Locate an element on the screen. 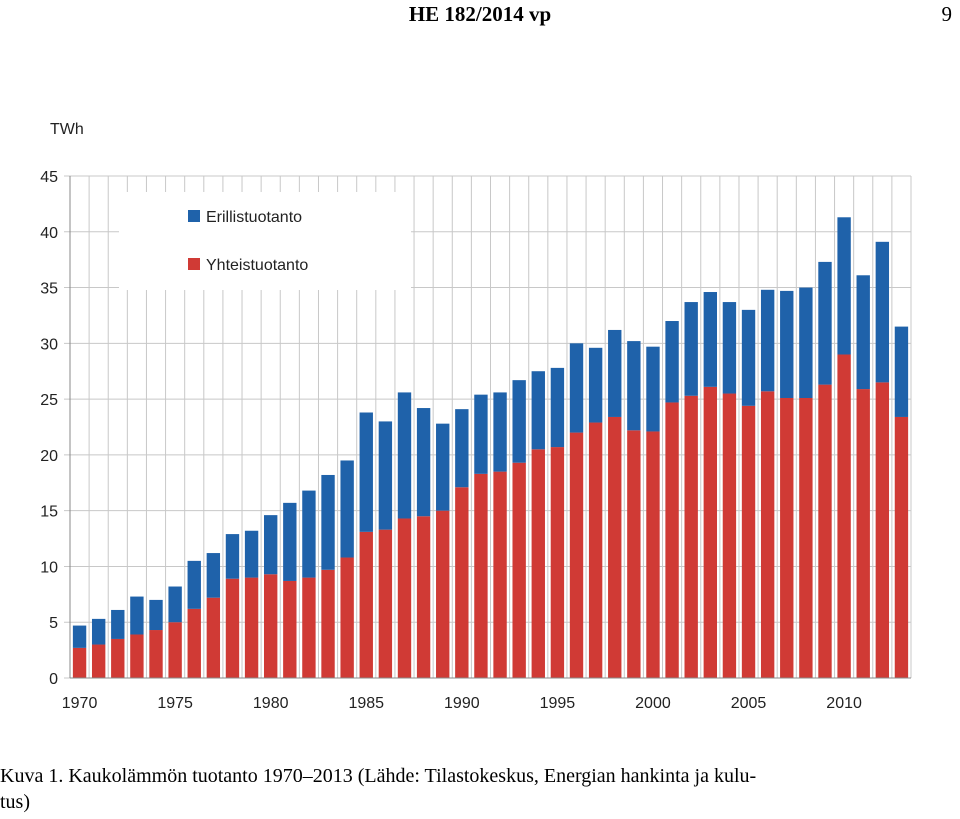 This screenshot has width=960, height=819. legend-swatch-erillistuotanto is located at coordinates (194, 216).